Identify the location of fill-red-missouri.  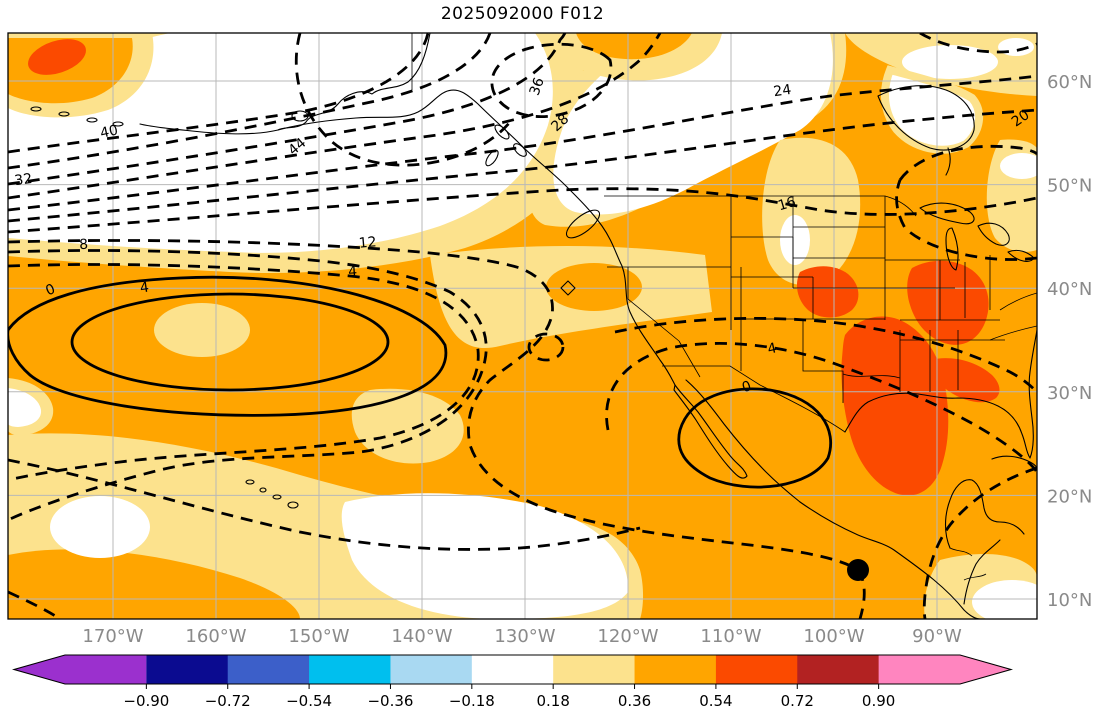
(827, 292).